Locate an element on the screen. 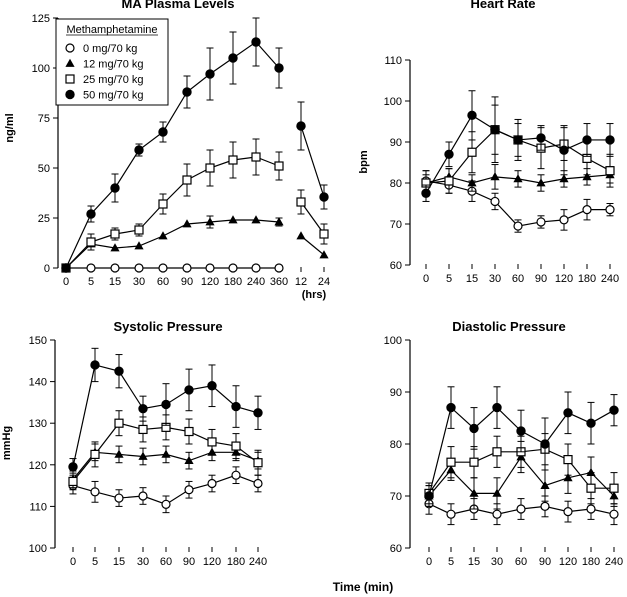 This screenshot has width=627, height=597. y-tick-label: 0 is located at coordinates (47, 269).